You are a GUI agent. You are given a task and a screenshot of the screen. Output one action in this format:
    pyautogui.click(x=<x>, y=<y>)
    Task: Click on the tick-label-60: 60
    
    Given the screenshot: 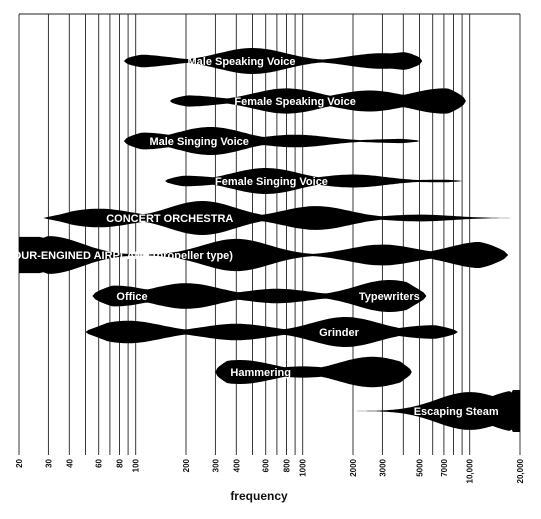 What is the action you would take?
    pyautogui.click(x=99, y=462)
    